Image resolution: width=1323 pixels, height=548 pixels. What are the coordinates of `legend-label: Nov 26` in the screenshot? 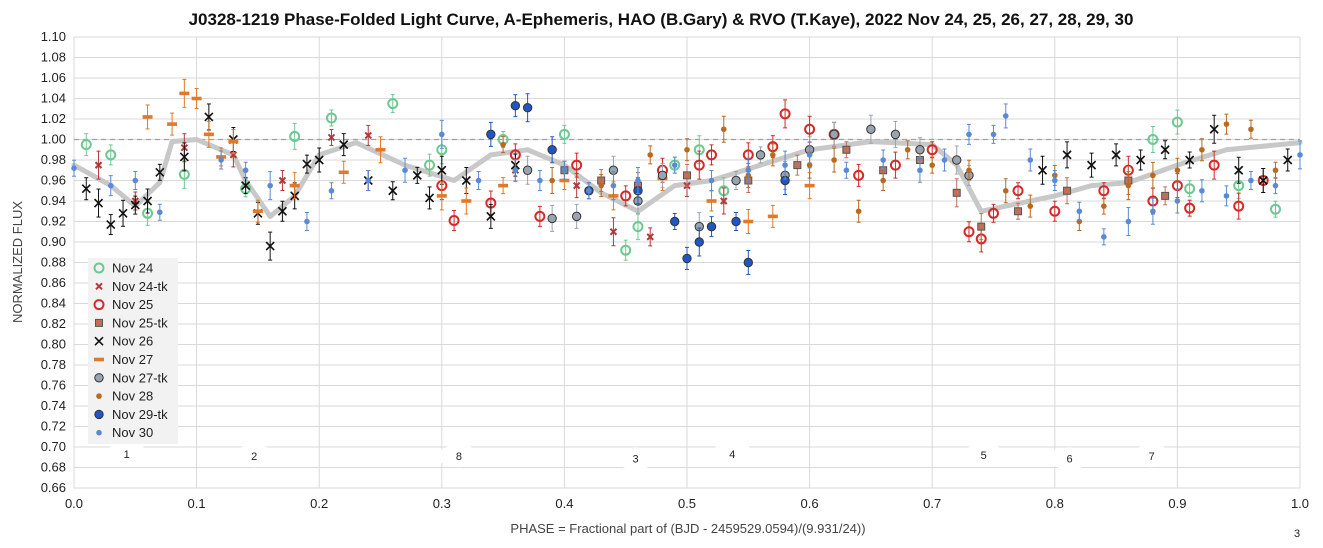 It's located at (132, 341).